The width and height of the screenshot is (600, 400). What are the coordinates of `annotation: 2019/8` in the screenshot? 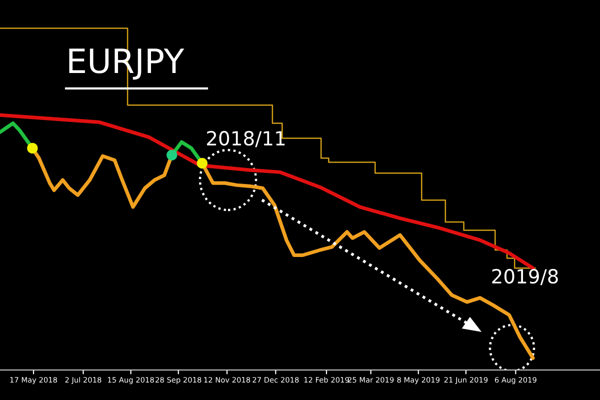 It's located at (525, 277).